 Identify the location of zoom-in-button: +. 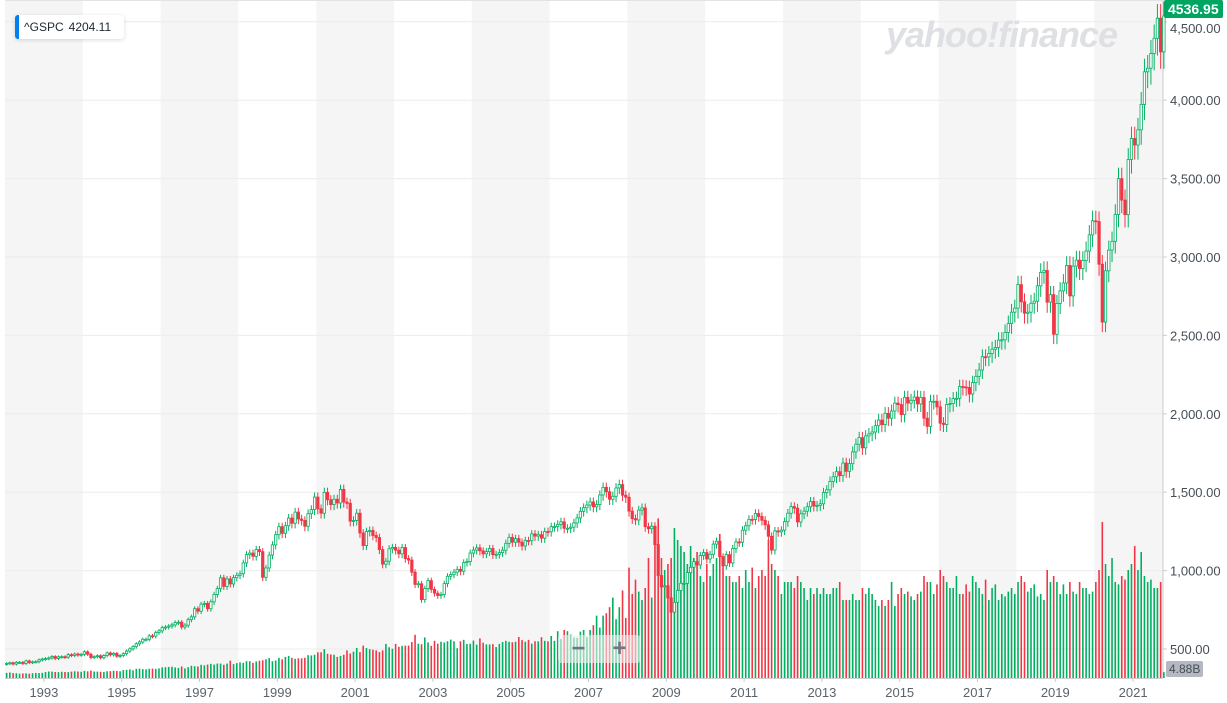
(619, 648).